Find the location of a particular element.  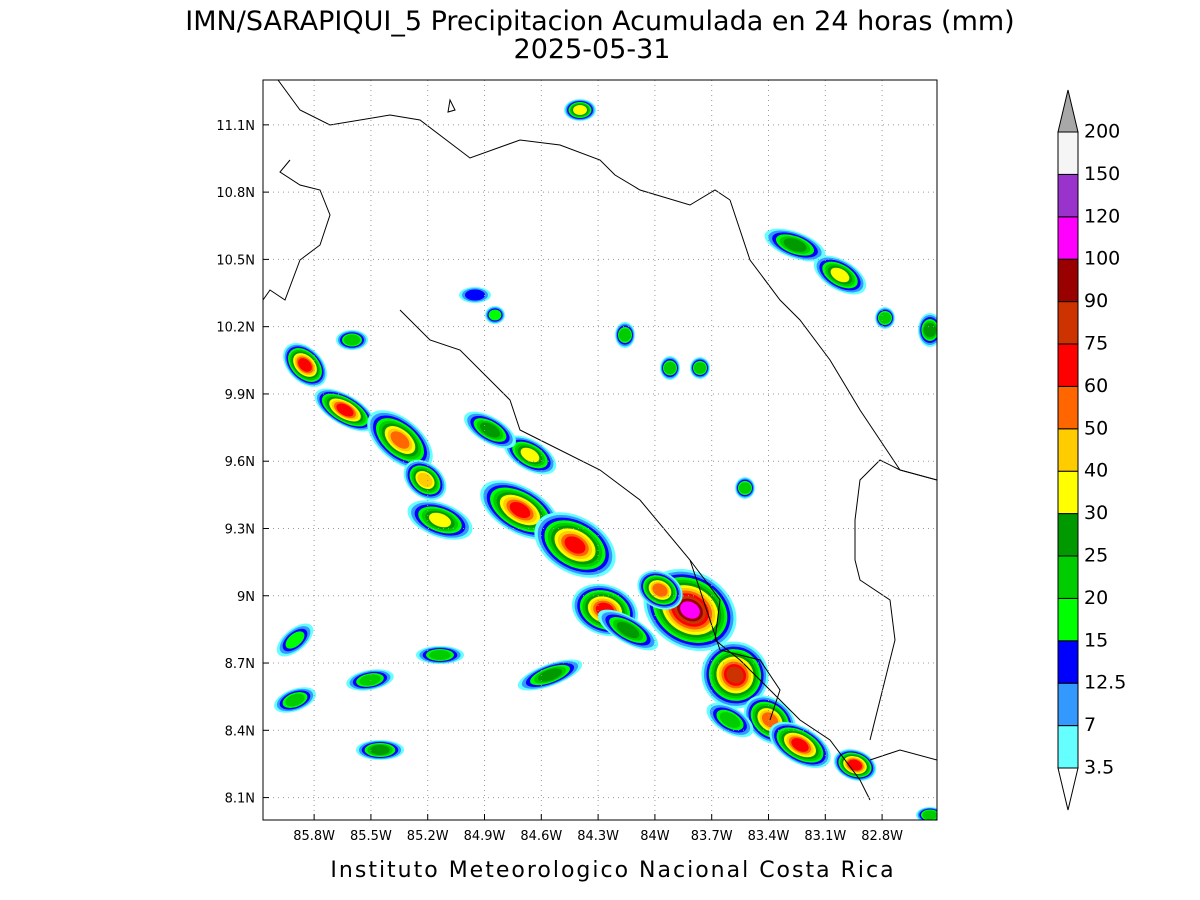

colorbar-label: 30 is located at coordinates (1096, 513).